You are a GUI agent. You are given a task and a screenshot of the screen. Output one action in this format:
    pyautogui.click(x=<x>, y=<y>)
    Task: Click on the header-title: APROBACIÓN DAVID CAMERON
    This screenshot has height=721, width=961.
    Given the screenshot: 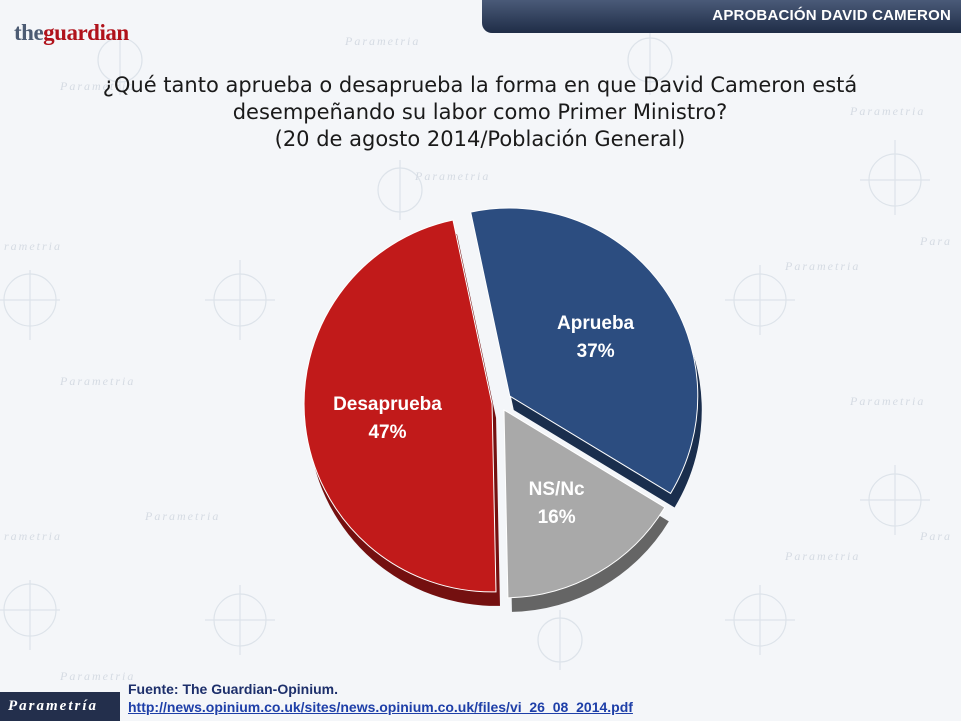 What is the action you would take?
    pyautogui.click(x=831, y=15)
    